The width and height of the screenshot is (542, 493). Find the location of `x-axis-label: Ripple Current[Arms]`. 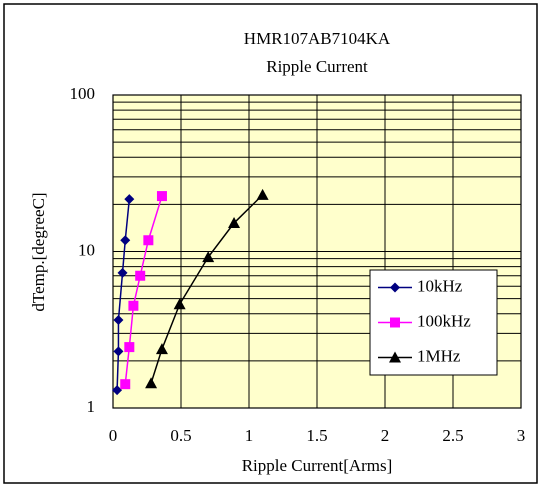

x-axis-label: Ripple Current[Arms] is located at coordinates (317, 465).